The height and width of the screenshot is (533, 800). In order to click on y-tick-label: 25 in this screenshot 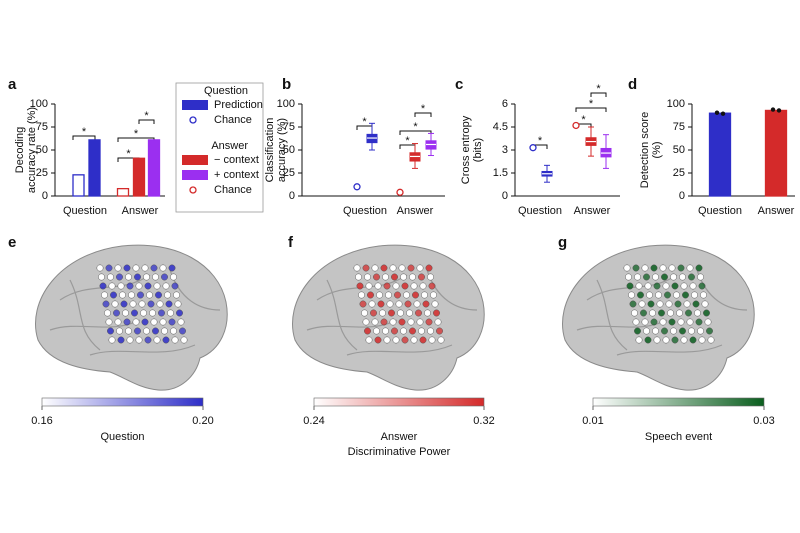, I will do `click(289, 173)`.